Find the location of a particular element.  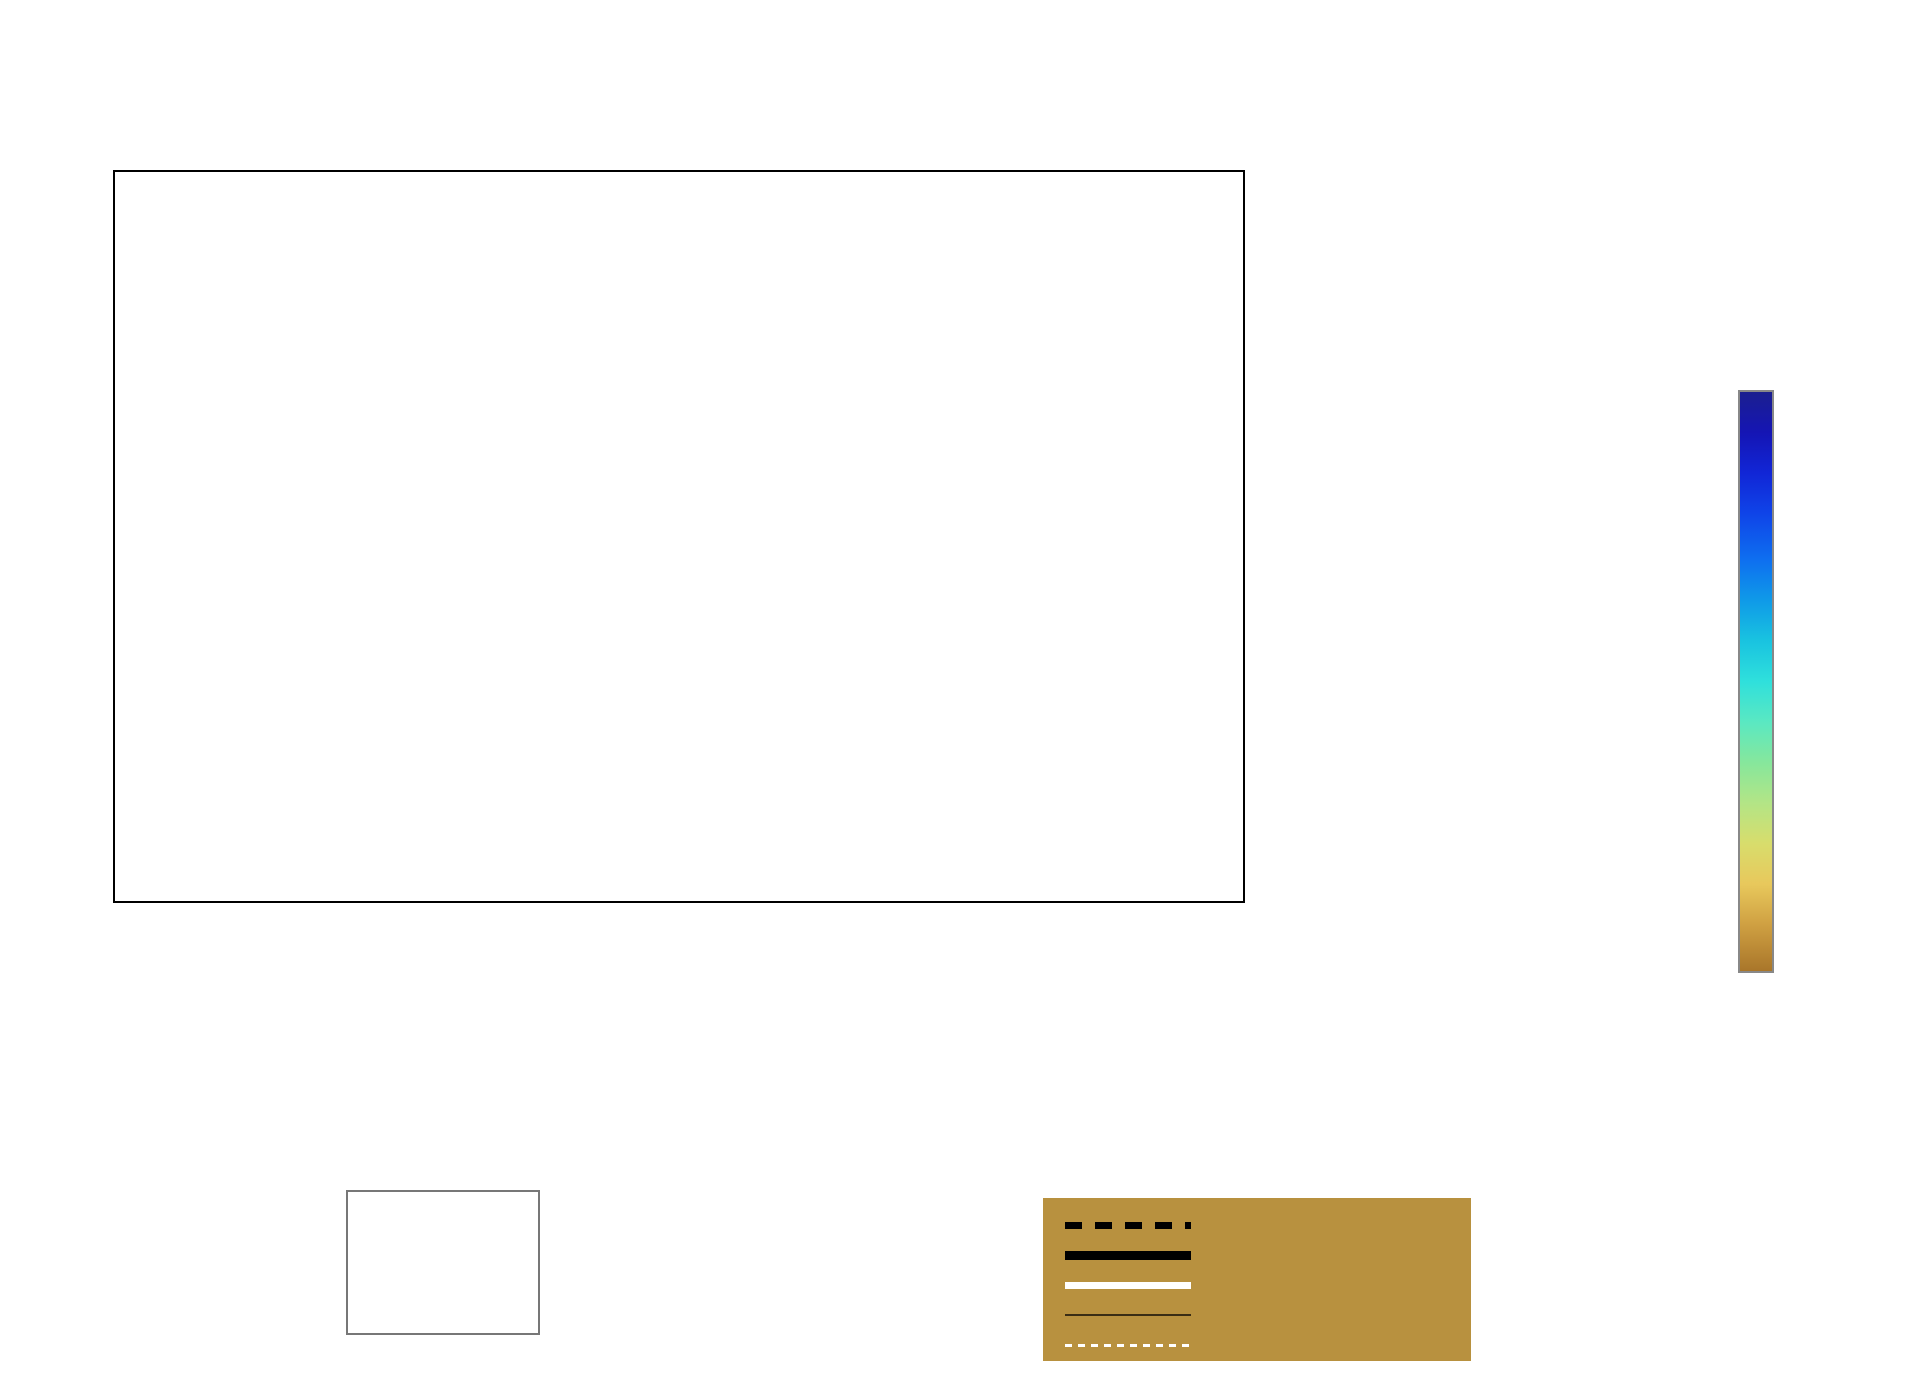

legend-item-wind is located at coordinates (1257, 1315).